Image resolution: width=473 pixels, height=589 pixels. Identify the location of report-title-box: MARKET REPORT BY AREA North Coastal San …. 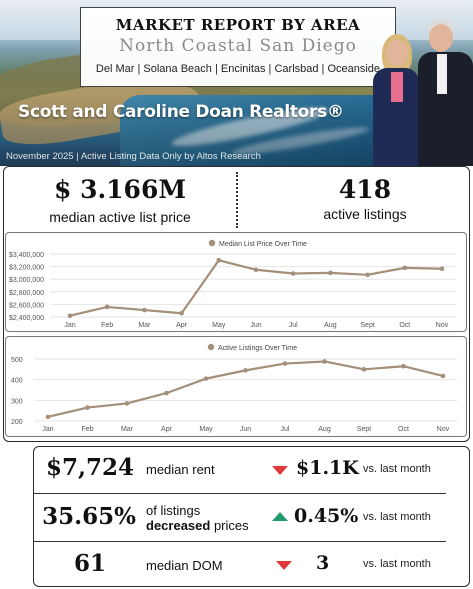
(238, 47).